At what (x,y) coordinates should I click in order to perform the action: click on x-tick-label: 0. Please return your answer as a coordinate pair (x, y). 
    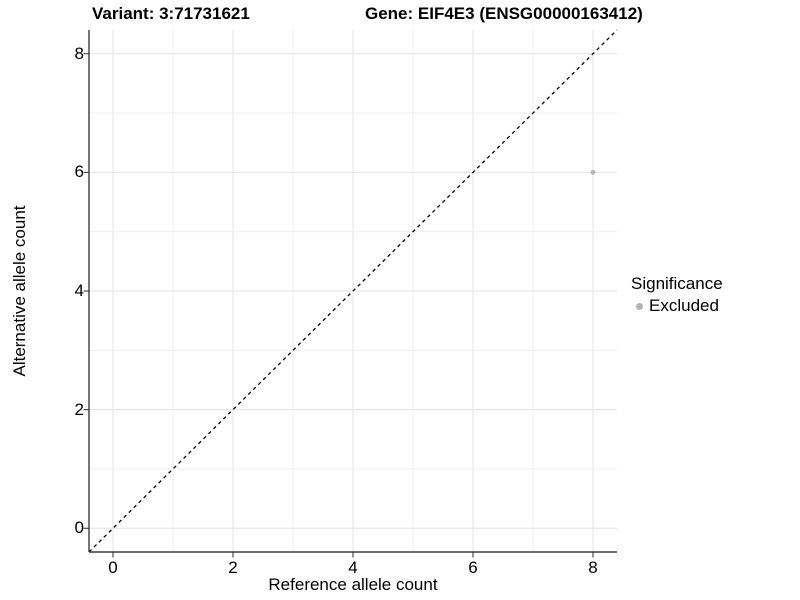
    Looking at the image, I should click on (113, 567).